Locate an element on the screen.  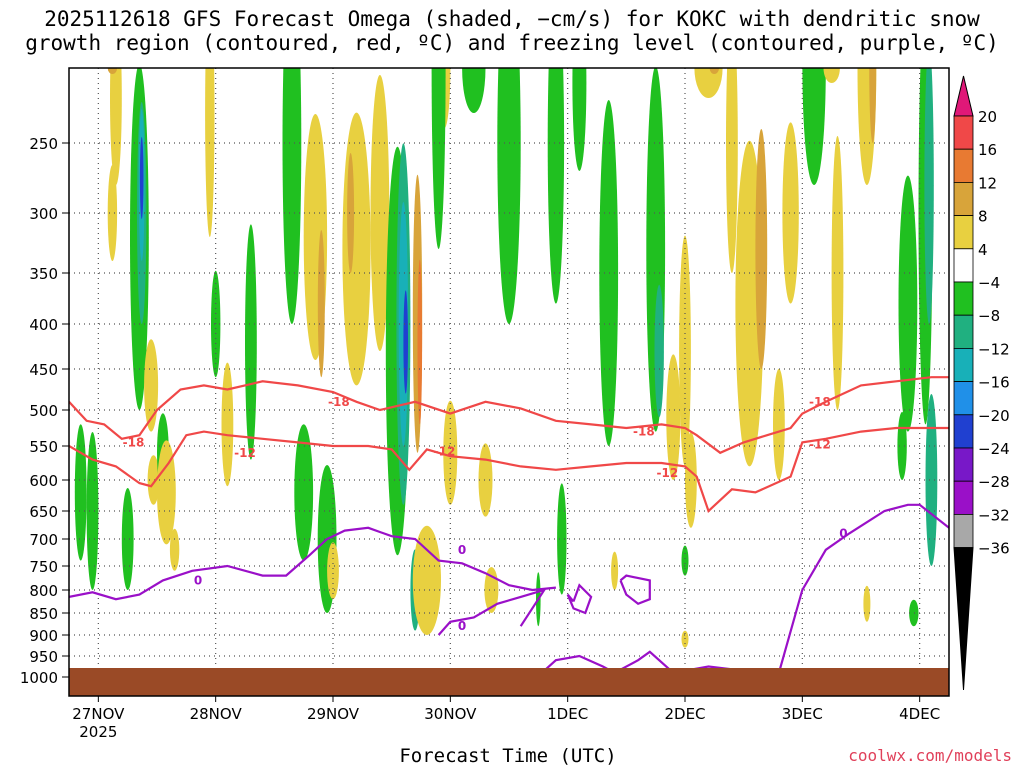
x-axis: 27NOV 28NOV 29NOV 30NOV 1DEC 2DEC 3DEC 4DEC 2025 is located at coordinates (506, 718).